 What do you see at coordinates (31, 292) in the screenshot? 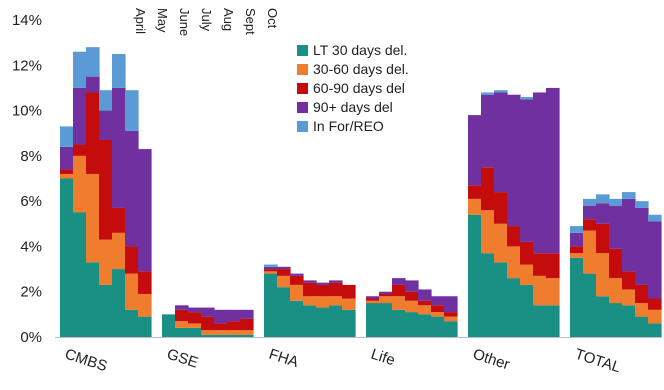
I see `y-tick-label: 2%` at bounding box center [31, 292].